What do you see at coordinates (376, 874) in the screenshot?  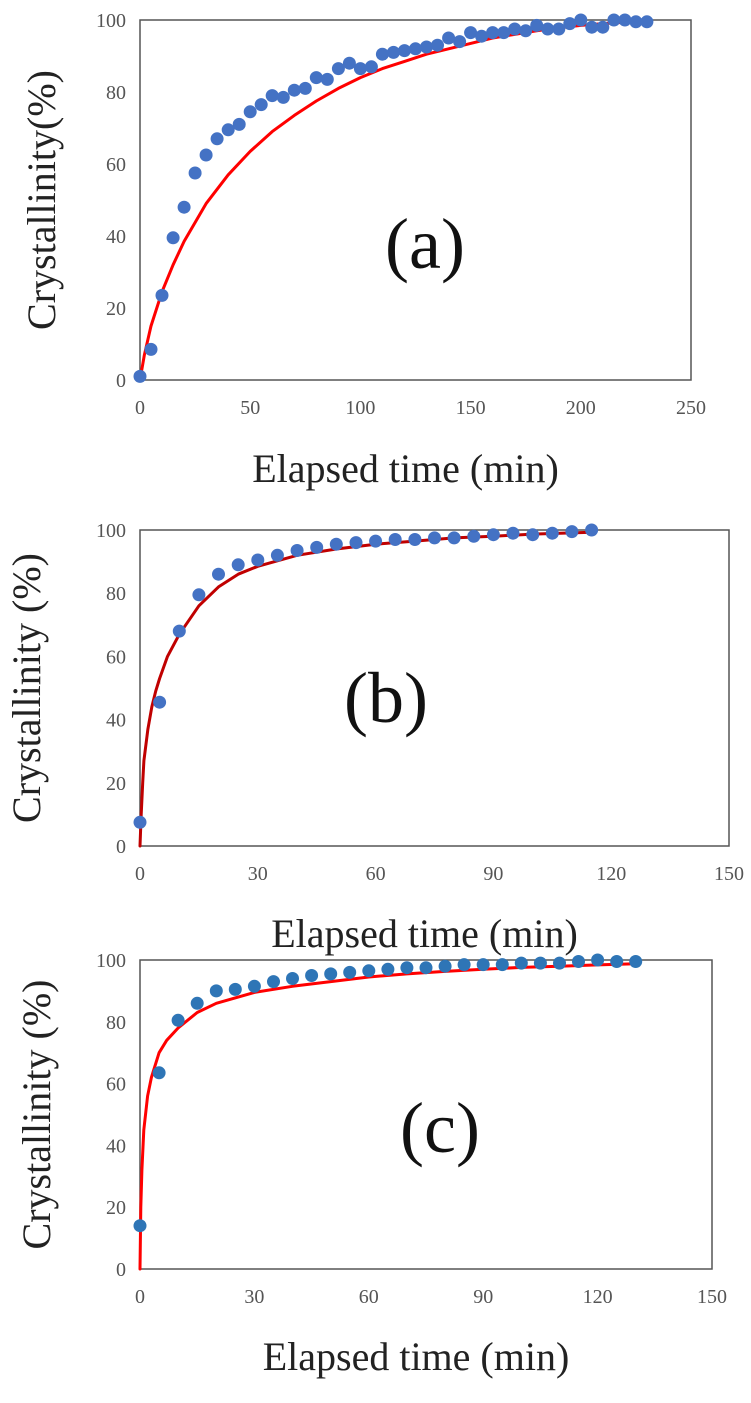 I see `x-tick-label: 60` at bounding box center [376, 874].